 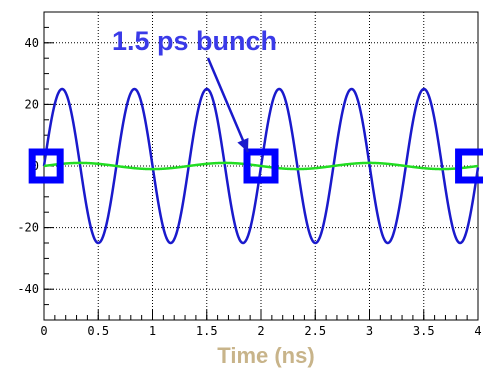 What do you see at coordinates (152, 331) in the screenshot?
I see `x-tick-label: 1` at bounding box center [152, 331].